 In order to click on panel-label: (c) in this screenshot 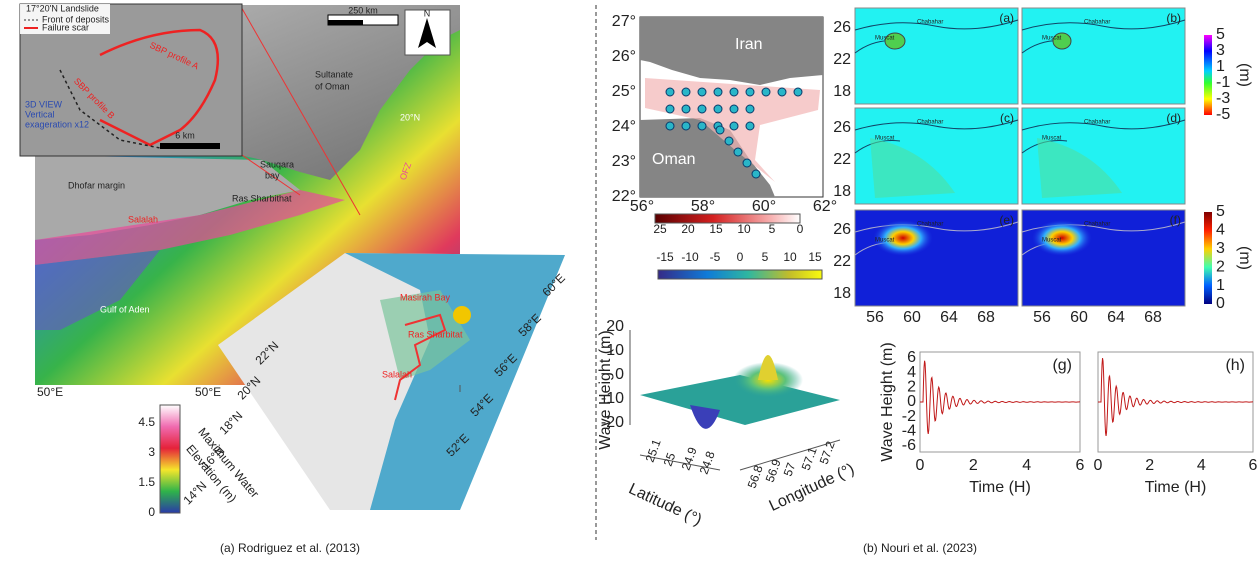, I will do `click(1007, 118)`.